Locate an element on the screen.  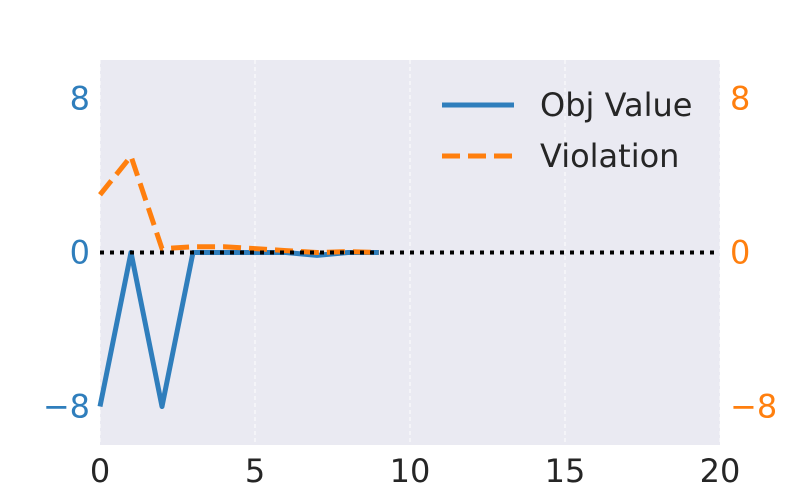
legend-label: Obj Value is located at coordinates (616, 105).